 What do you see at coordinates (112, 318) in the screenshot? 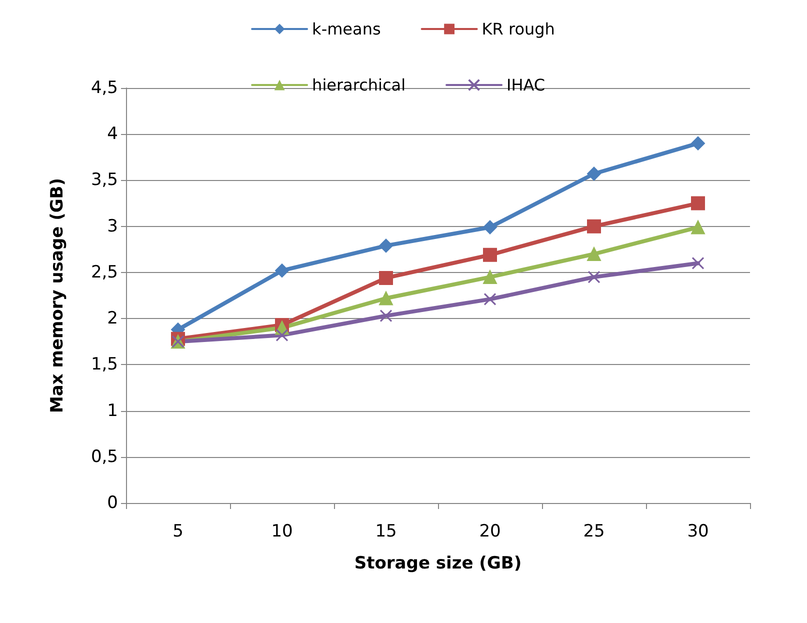
I see `y-tick-label: 2` at bounding box center [112, 318].